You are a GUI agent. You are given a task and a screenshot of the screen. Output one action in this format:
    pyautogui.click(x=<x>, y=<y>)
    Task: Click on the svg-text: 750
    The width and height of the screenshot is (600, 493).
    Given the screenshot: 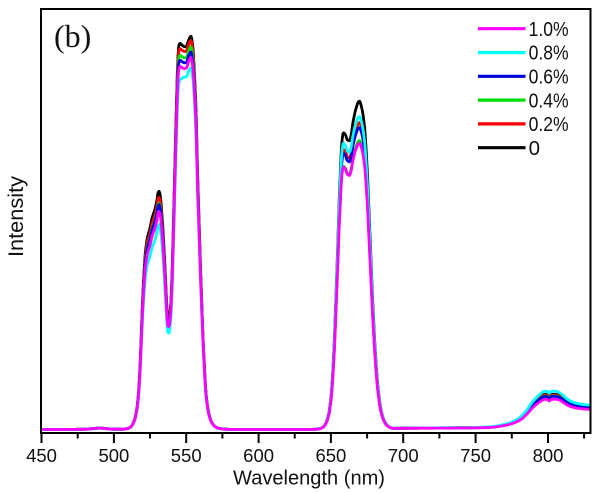 What is the action you would take?
    pyautogui.click(x=475, y=455)
    